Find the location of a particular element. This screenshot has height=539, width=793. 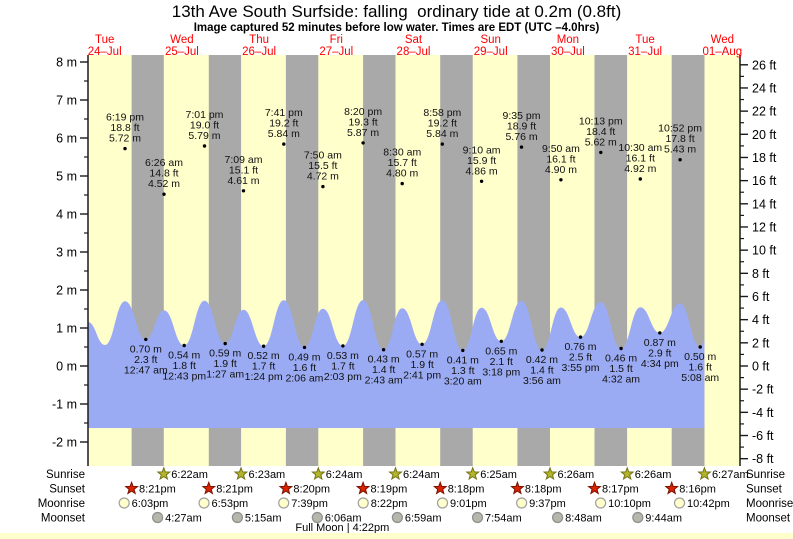

low-tide-label-line: 0.52 m is located at coordinates (264, 356).